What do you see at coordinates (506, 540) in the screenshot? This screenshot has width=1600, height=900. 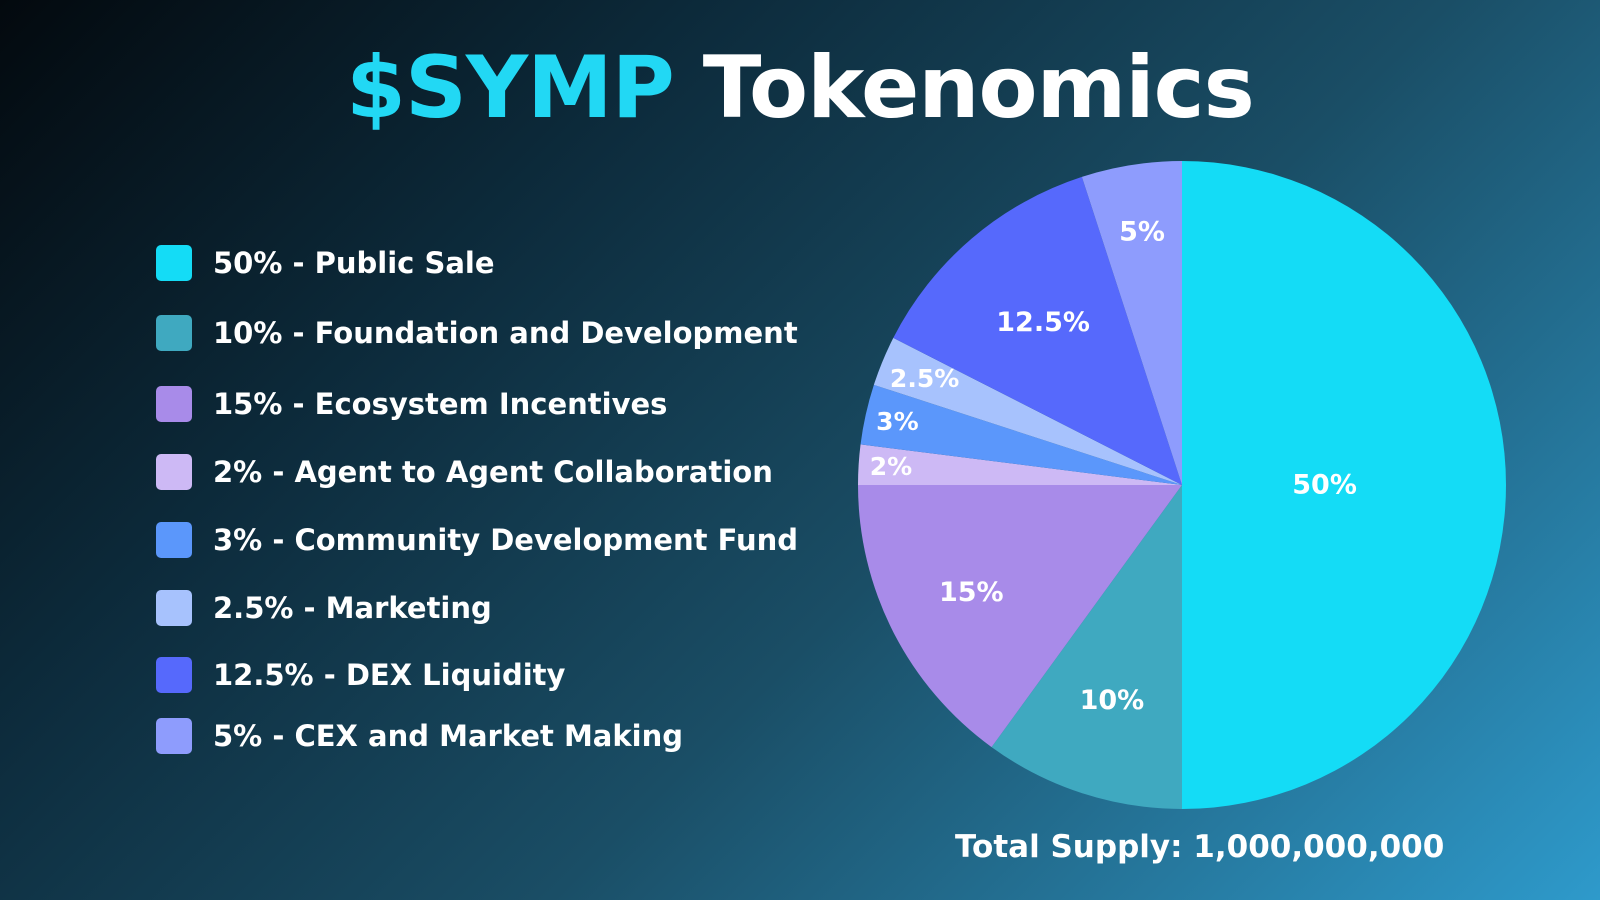 I see `legend-label: 3% - Community Development Fund` at bounding box center [506, 540].